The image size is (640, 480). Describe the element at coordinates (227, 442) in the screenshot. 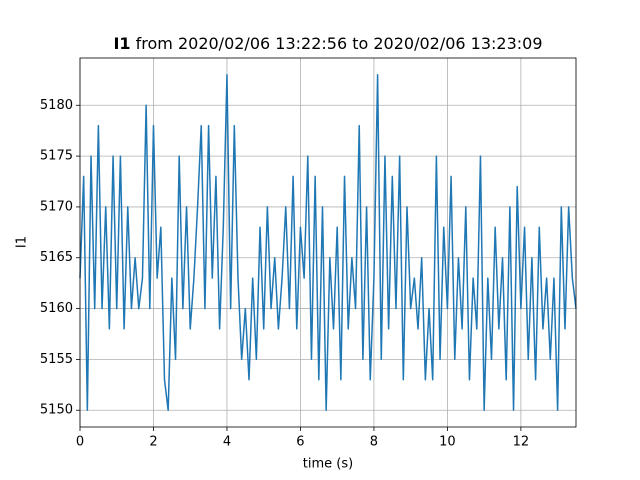

I see `x-tick-label: 4` at that location.